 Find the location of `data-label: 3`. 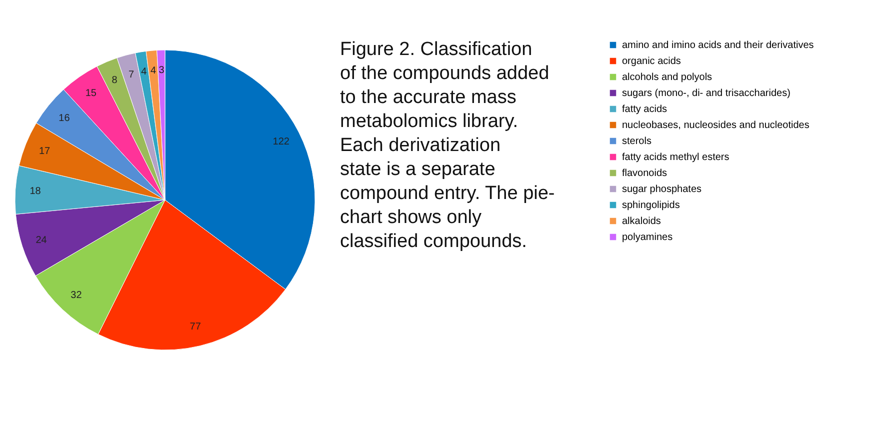

data-label: 3 is located at coordinates (161, 70).